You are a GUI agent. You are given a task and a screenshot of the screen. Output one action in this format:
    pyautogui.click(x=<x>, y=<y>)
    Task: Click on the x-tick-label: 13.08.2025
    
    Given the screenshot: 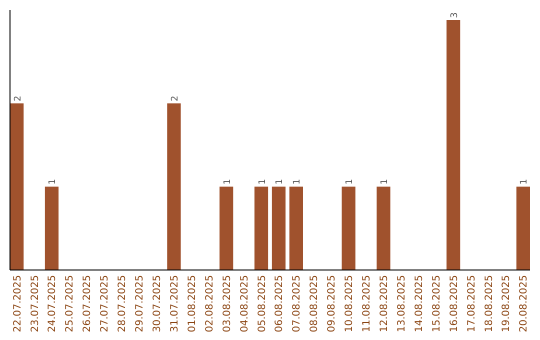 What is the action you would take?
    pyautogui.click(x=402, y=303)
    